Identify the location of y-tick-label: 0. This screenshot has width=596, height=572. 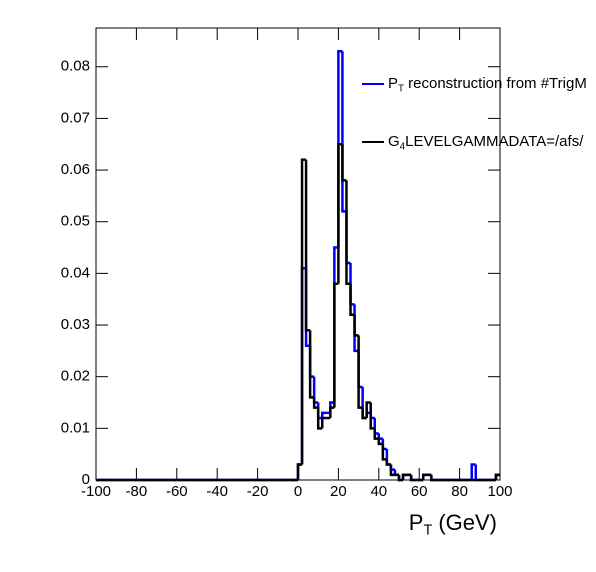
(86, 479).